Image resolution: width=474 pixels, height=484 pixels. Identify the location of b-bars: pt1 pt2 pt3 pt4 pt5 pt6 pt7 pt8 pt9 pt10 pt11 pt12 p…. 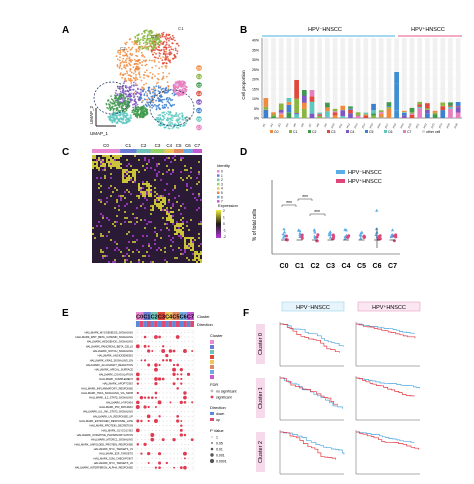
(361, 83).